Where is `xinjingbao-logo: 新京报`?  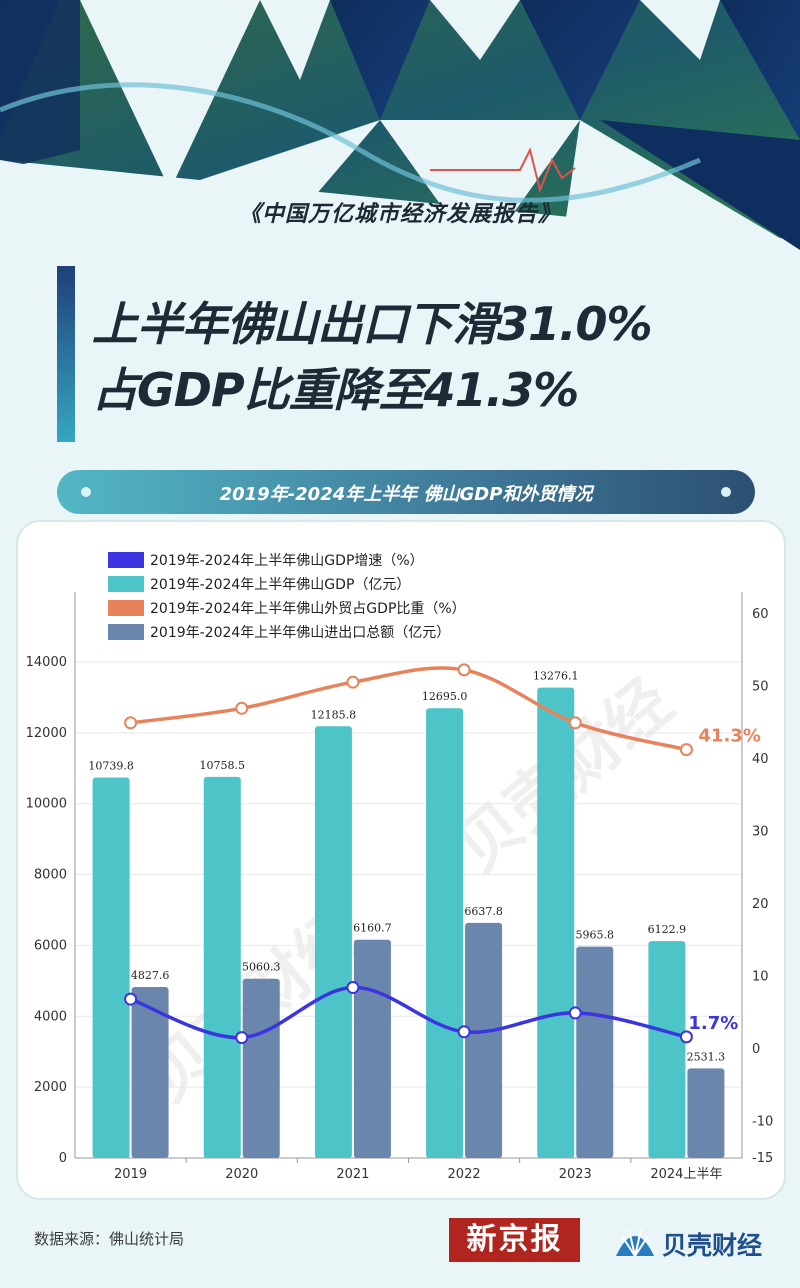 xinjingbao-logo: 新京报 is located at coordinates (514, 1240).